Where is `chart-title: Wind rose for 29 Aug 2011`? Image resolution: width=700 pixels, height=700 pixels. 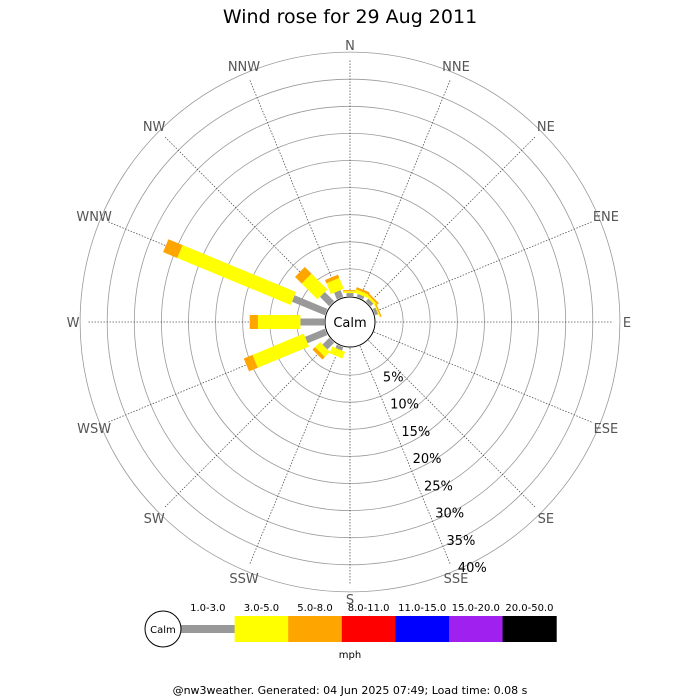 chart-title: Wind rose for 29 Aug 2011 is located at coordinates (350, 17).